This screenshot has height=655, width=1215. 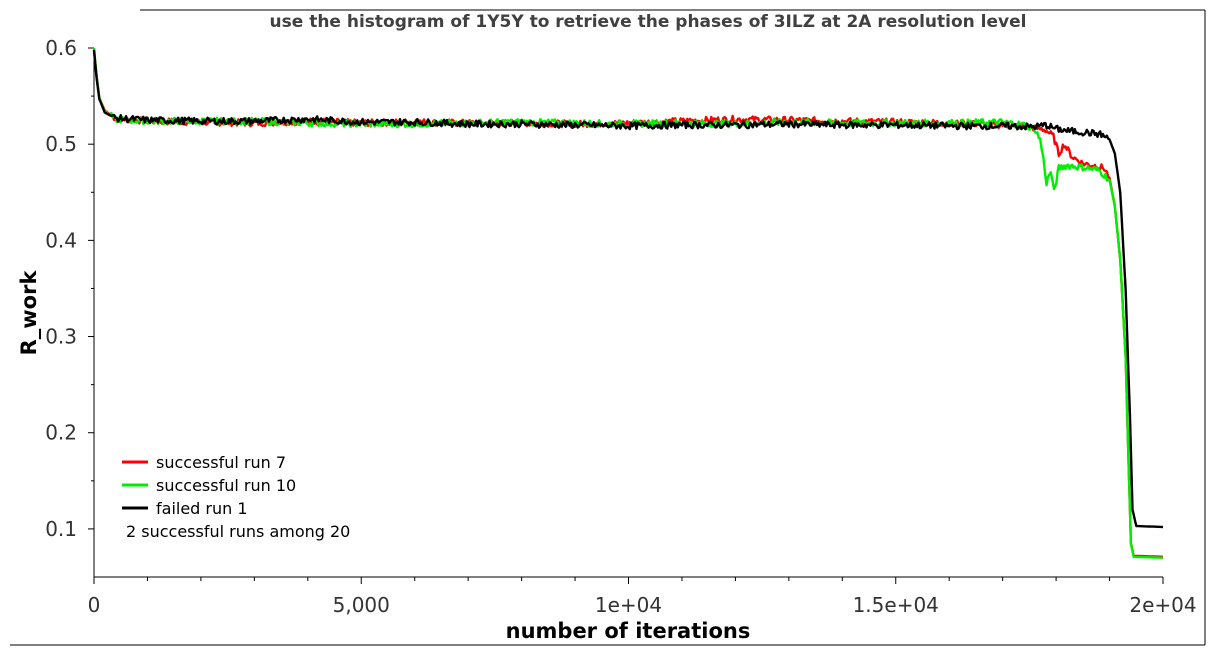 What do you see at coordinates (896, 605) in the screenshot?
I see `x-tick-label: 1.5e+04` at bounding box center [896, 605].